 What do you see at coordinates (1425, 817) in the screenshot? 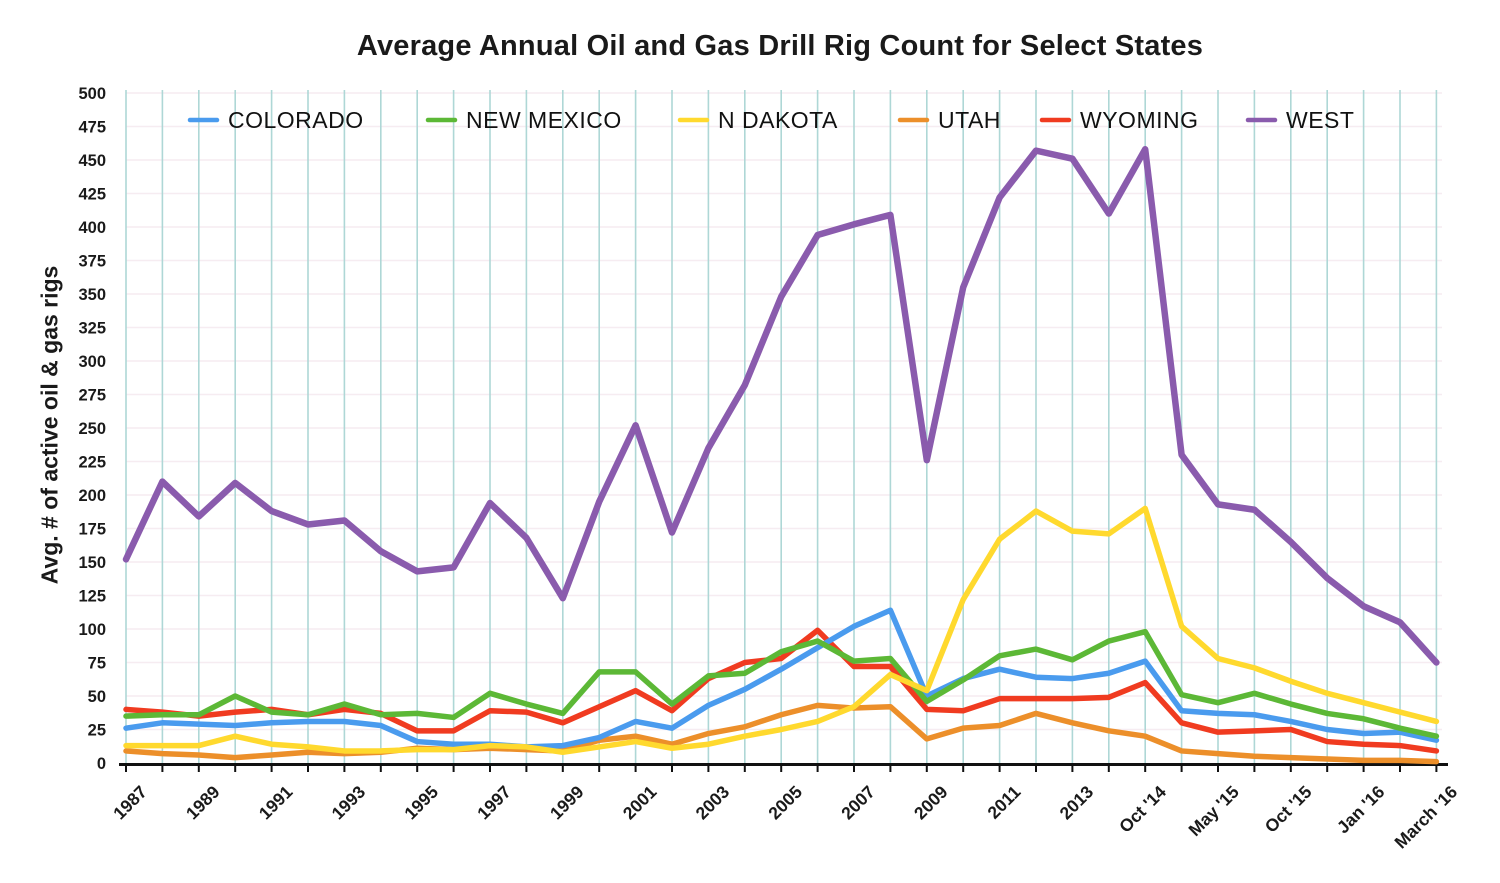
I see `x-tick-label: March '16` at bounding box center [1425, 817].